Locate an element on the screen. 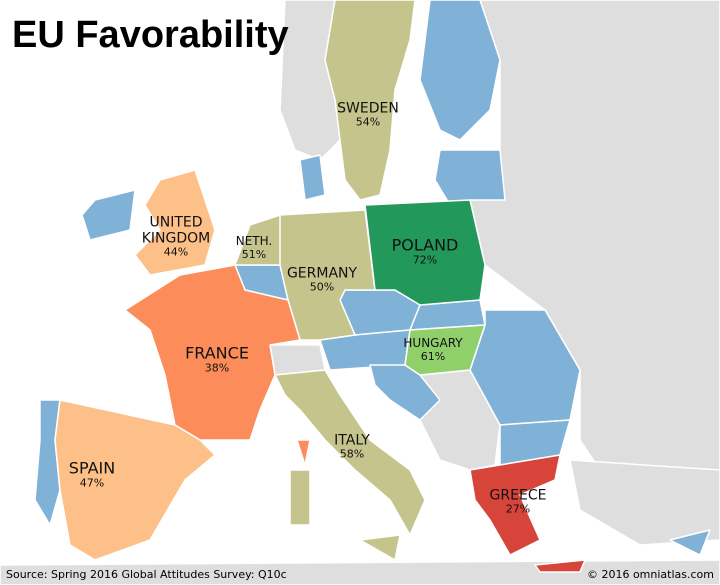  country-name: SWEDEN is located at coordinates (368, 108).